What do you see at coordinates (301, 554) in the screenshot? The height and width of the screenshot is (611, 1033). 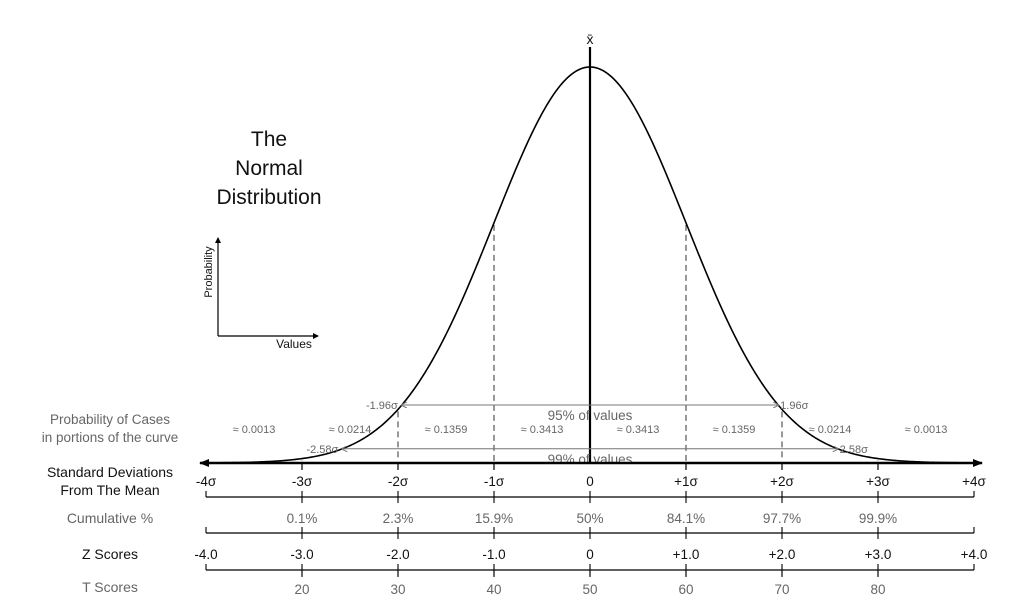 I see `scale-label-z-scores: -3.0` at bounding box center [301, 554].